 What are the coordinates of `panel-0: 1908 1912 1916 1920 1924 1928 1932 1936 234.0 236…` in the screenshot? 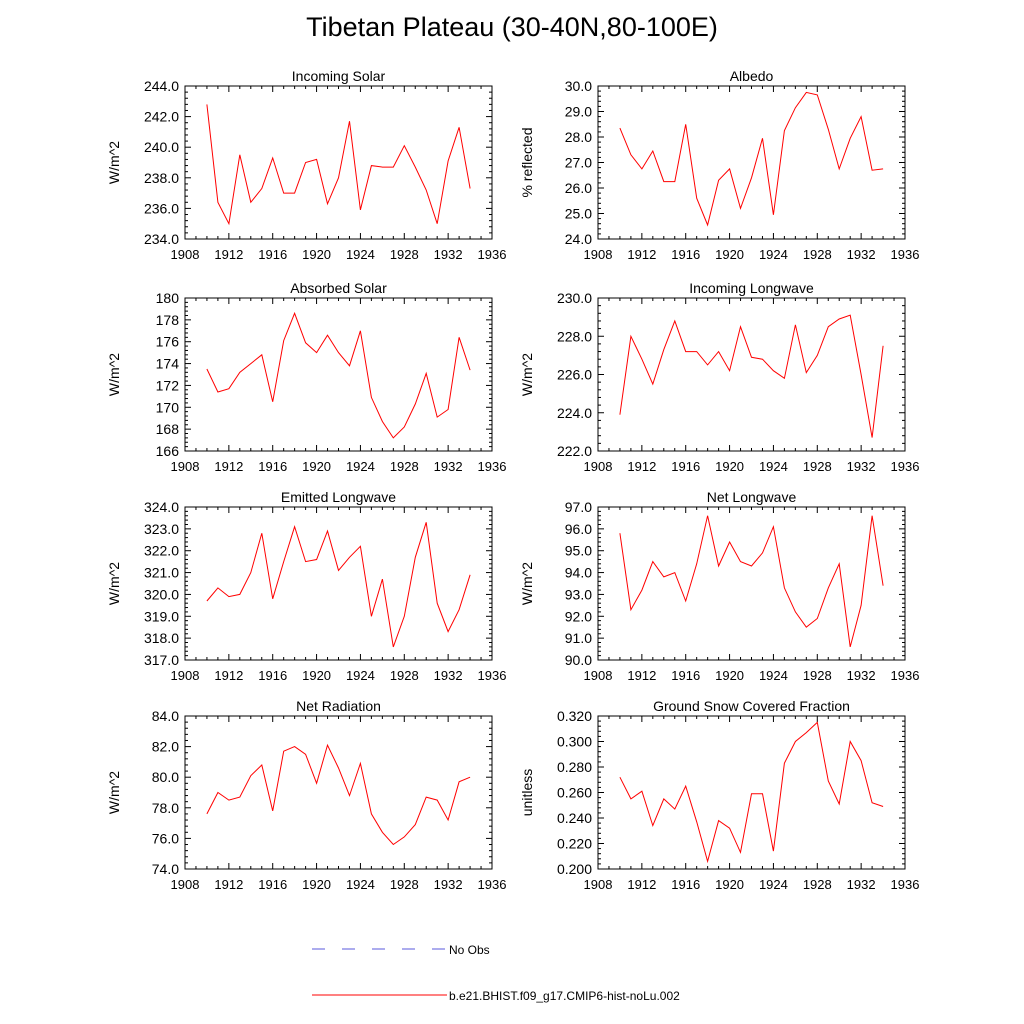 It's located at (306, 165).